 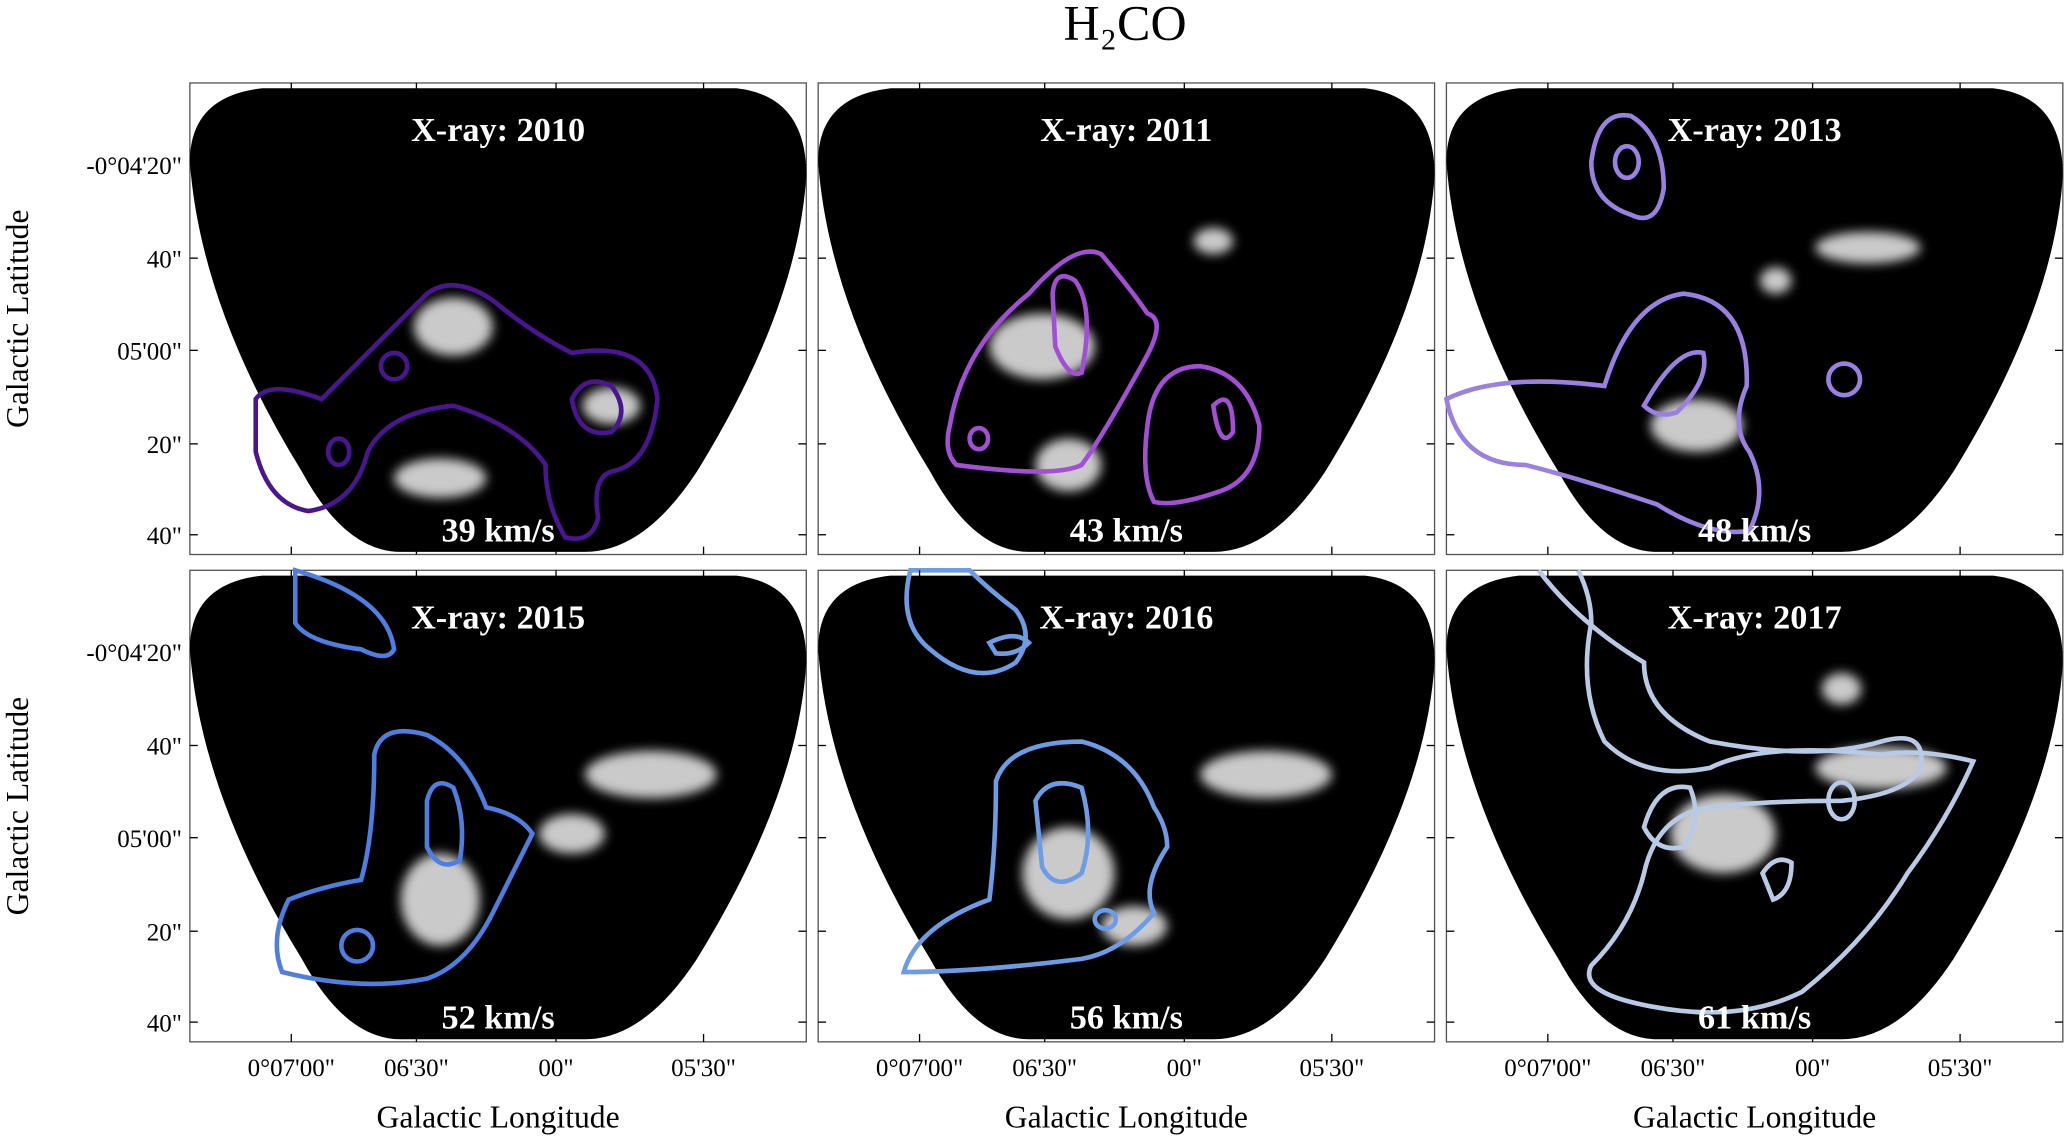 I want to click on panel-label: X-ray: 2017, so click(x=1755, y=617).